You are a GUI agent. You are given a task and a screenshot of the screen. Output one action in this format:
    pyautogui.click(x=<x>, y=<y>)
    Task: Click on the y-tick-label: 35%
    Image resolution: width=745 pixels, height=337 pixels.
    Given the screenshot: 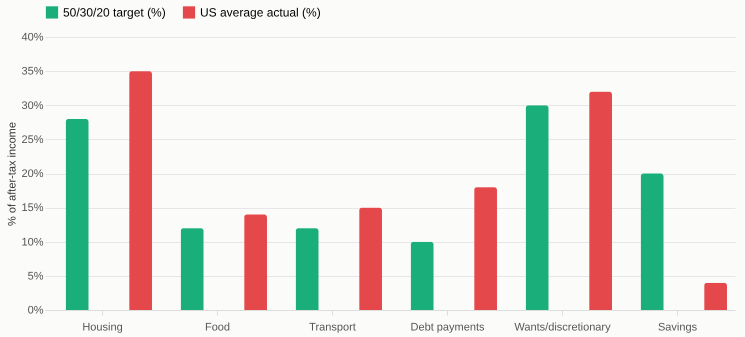 What is the action you would take?
    pyautogui.click(x=32, y=72)
    